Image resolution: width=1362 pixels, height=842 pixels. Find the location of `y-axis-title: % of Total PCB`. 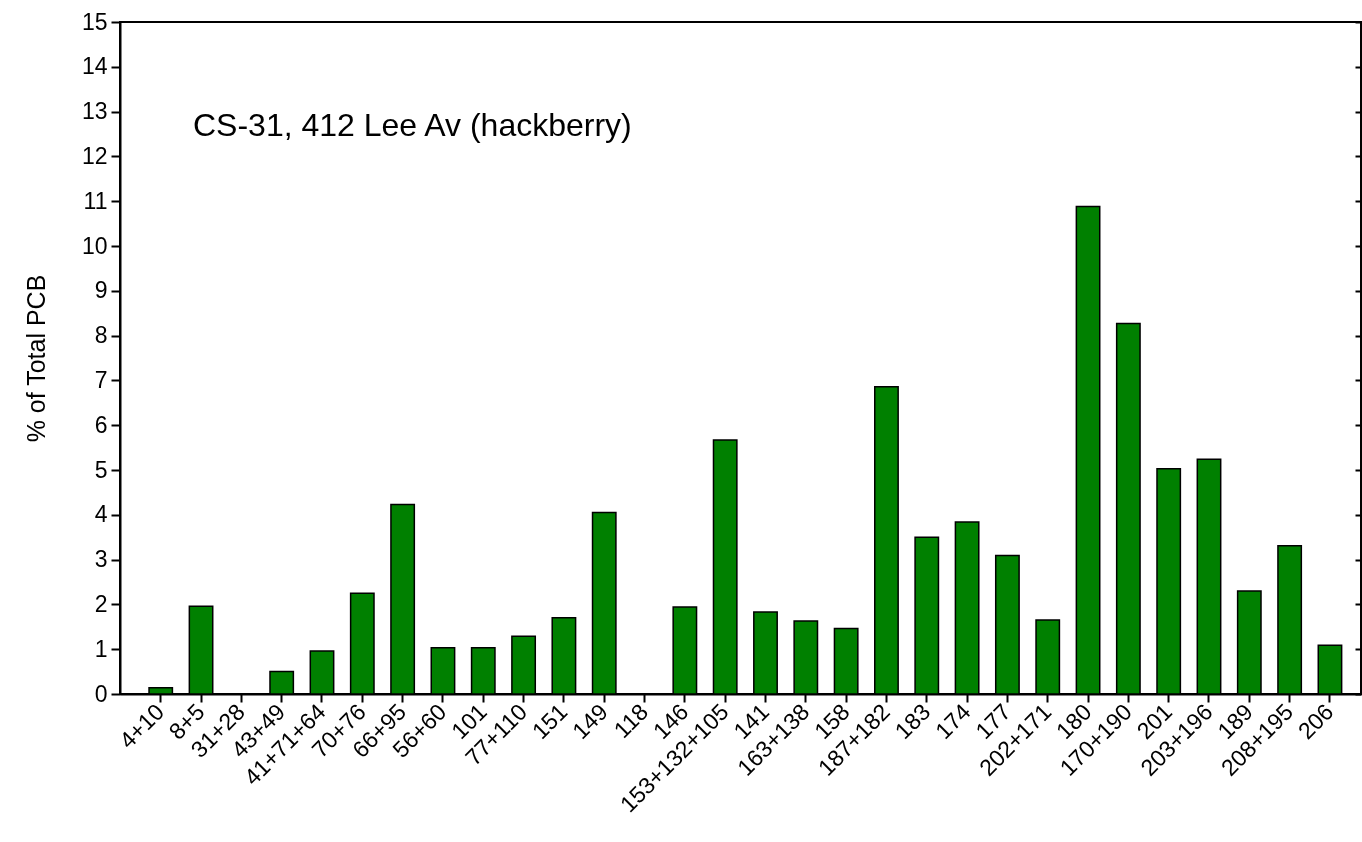

y-axis-title: % of Total PCB is located at coordinates (35, 358).